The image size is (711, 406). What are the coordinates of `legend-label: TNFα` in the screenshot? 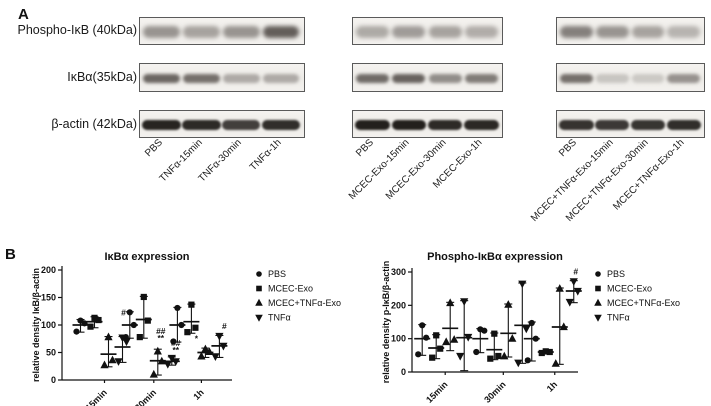 It's located at (618, 318).